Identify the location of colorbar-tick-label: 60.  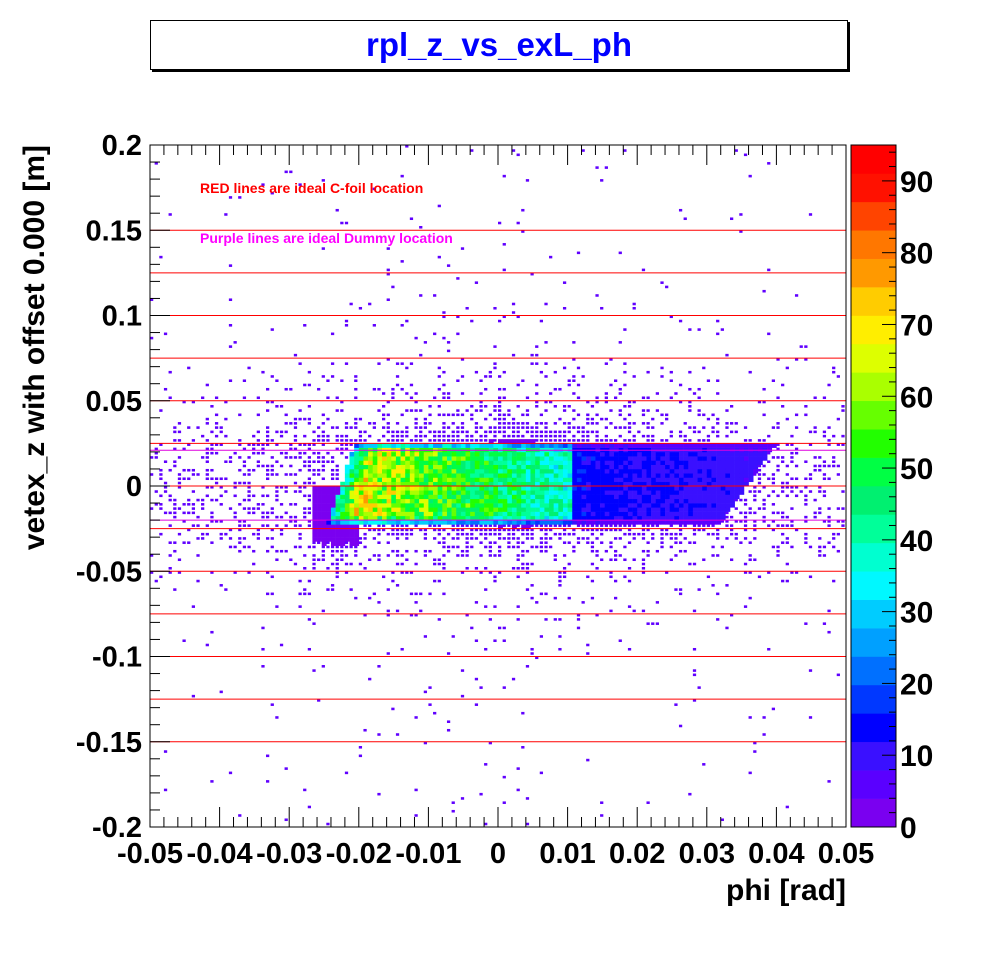
(916, 397).